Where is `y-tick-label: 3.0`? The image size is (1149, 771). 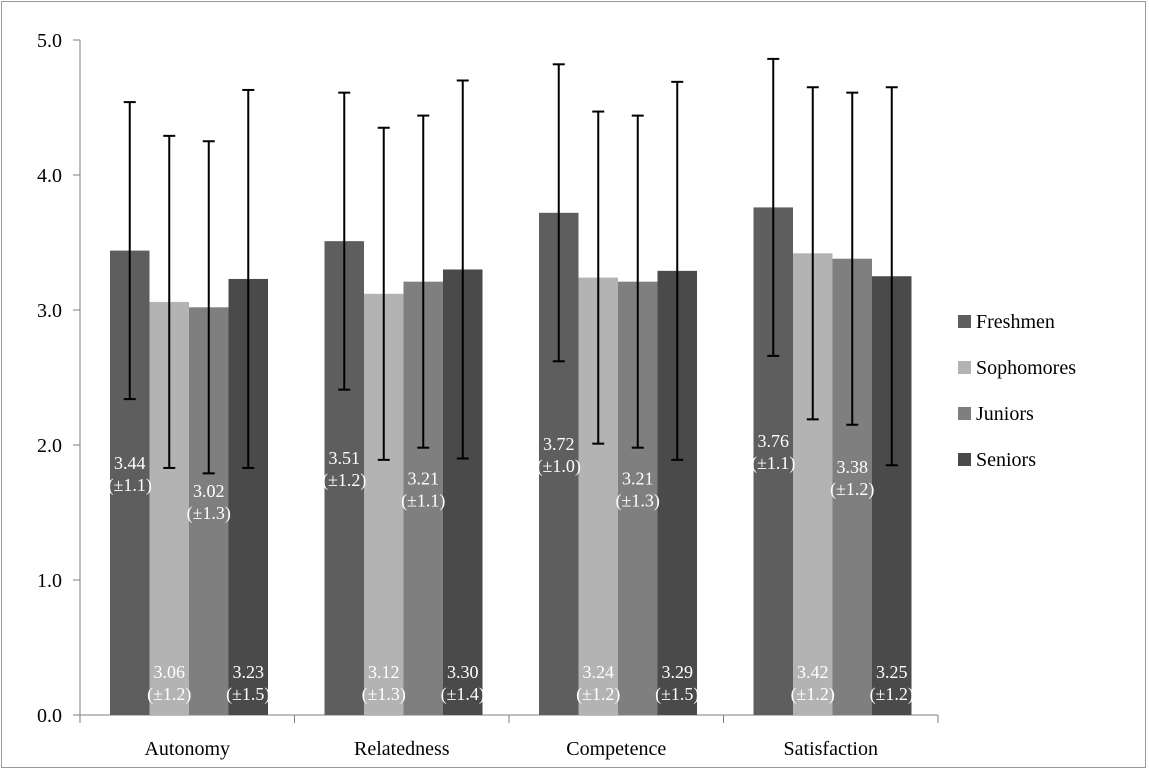
y-tick-label: 3.0 is located at coordinates (49, 311).